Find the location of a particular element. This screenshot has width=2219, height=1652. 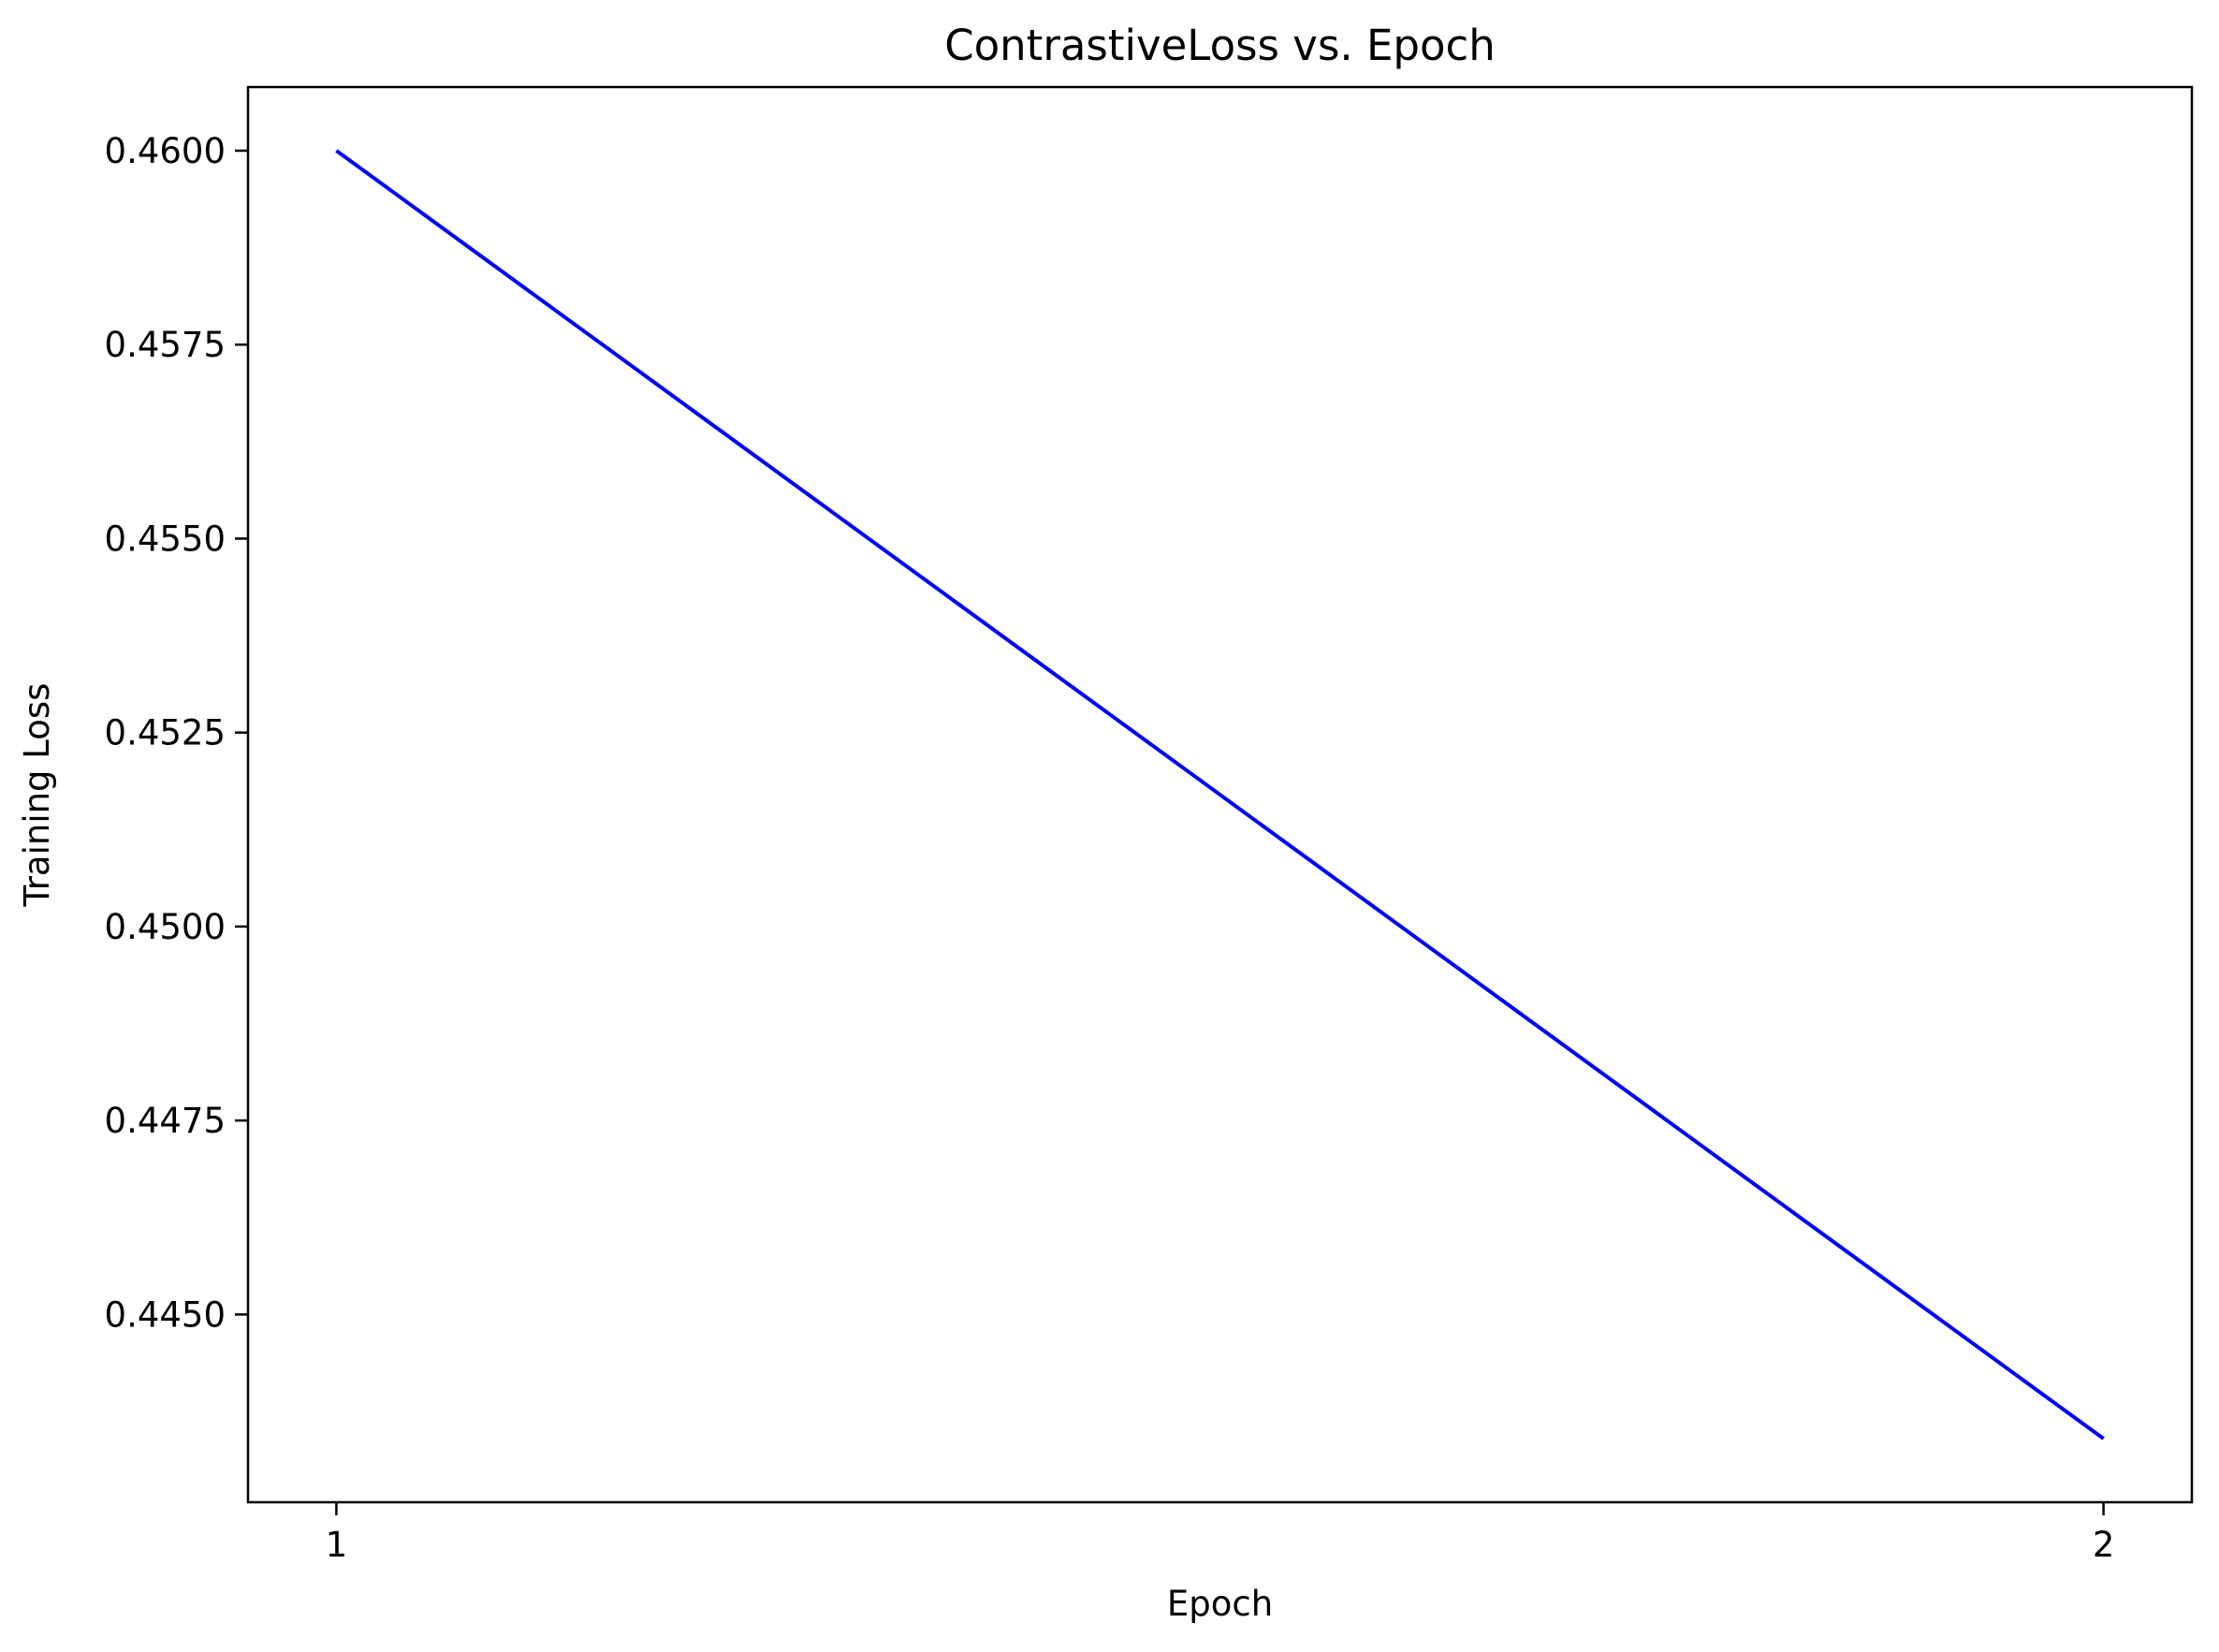

y-tick-label: 0.4450 is located at coordinates (165, 1315).